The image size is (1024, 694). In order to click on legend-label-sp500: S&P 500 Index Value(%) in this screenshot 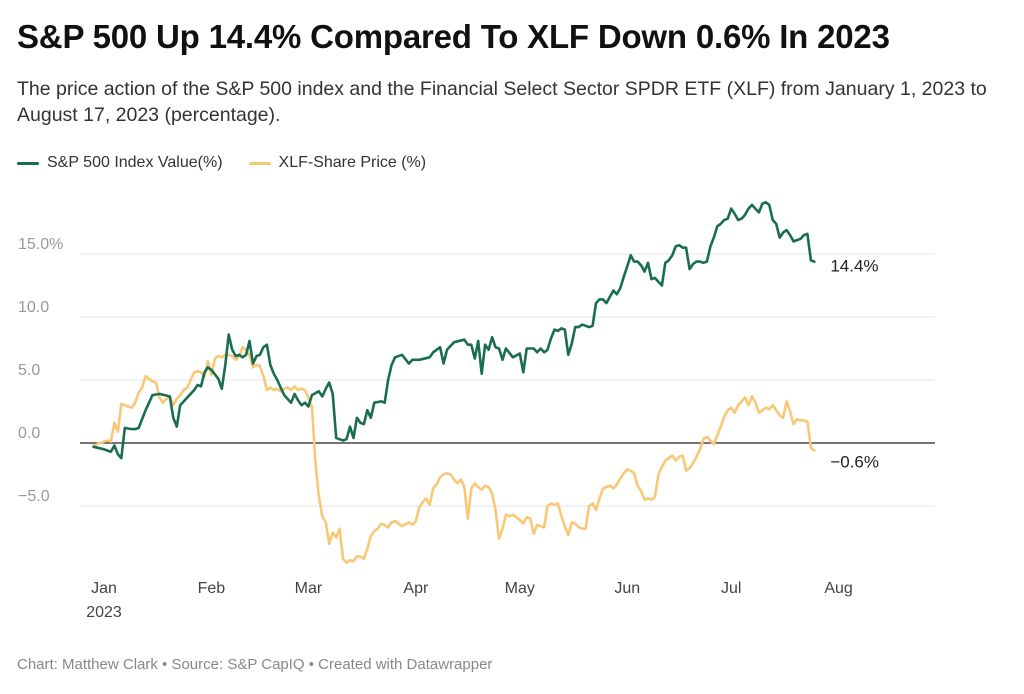, I will do `click(135, 162)`.